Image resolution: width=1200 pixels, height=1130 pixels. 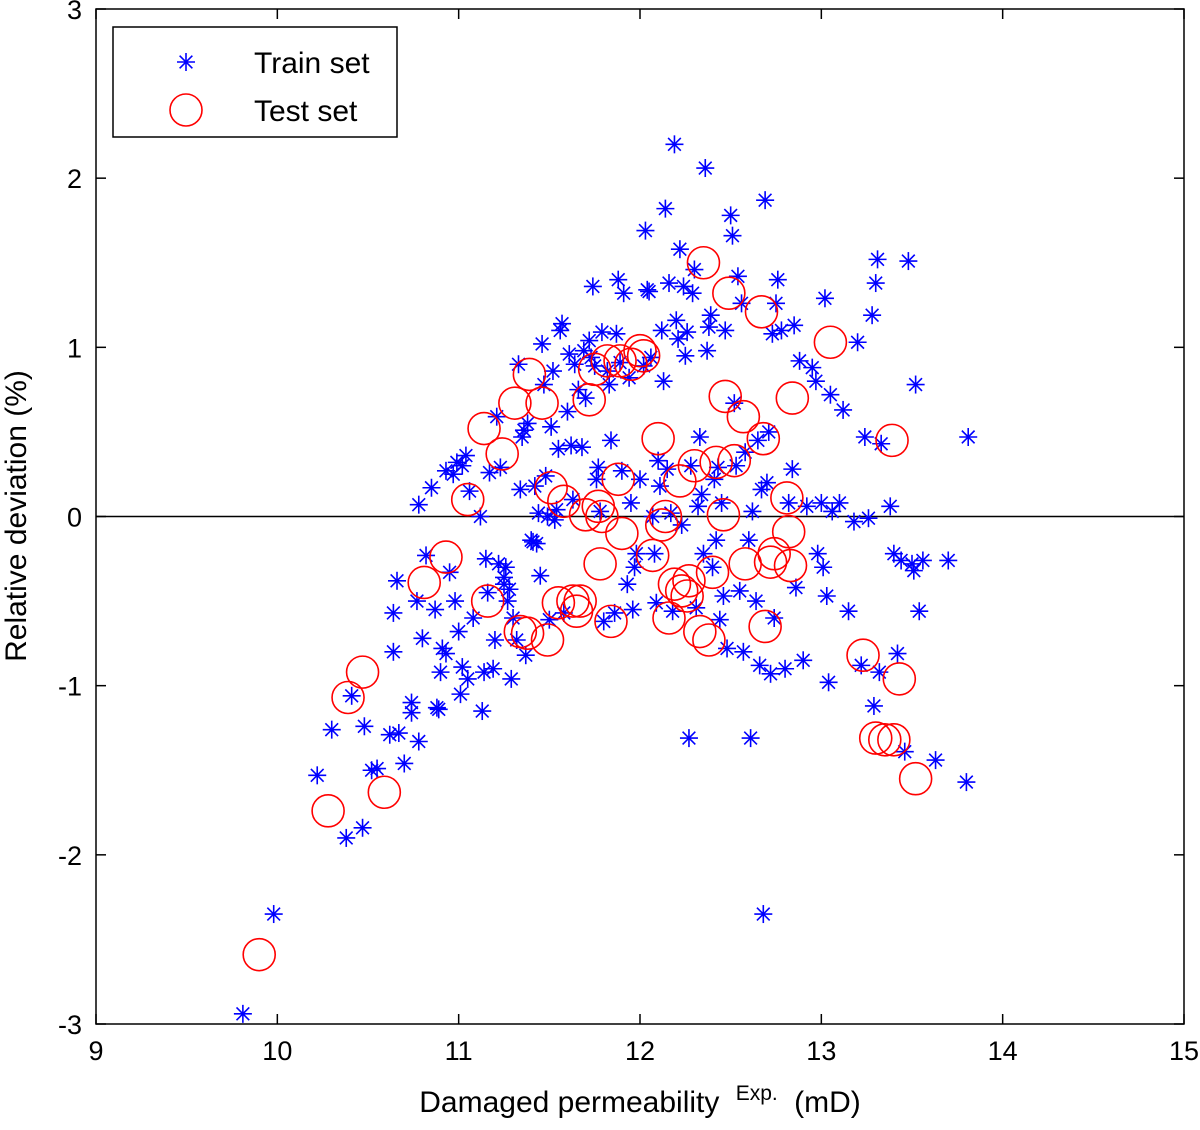 I want to click on y-tick-label: 1, so click(x=74, y=348).